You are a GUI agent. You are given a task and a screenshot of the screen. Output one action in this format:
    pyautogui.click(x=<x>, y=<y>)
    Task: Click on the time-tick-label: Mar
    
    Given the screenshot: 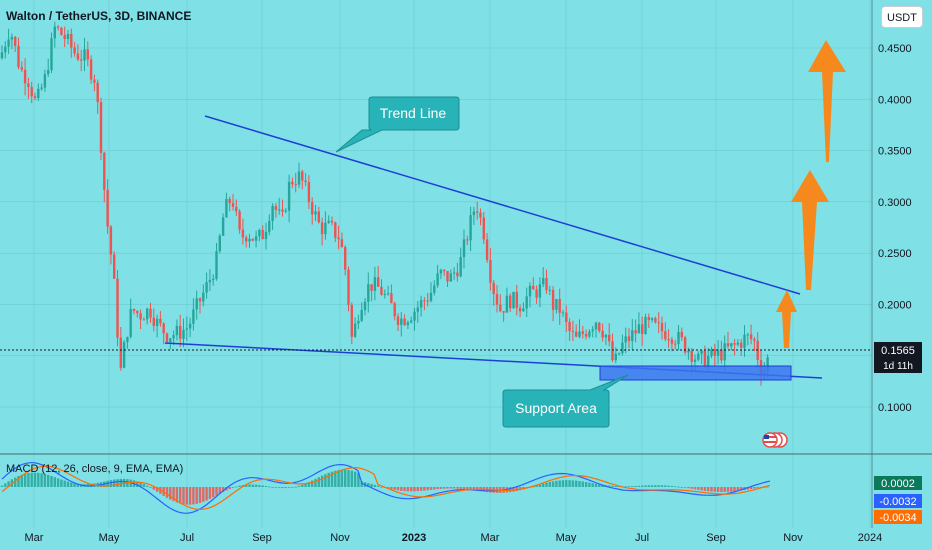 What is the action you would take?
    pyautogui.click(x=34, y=538)
    